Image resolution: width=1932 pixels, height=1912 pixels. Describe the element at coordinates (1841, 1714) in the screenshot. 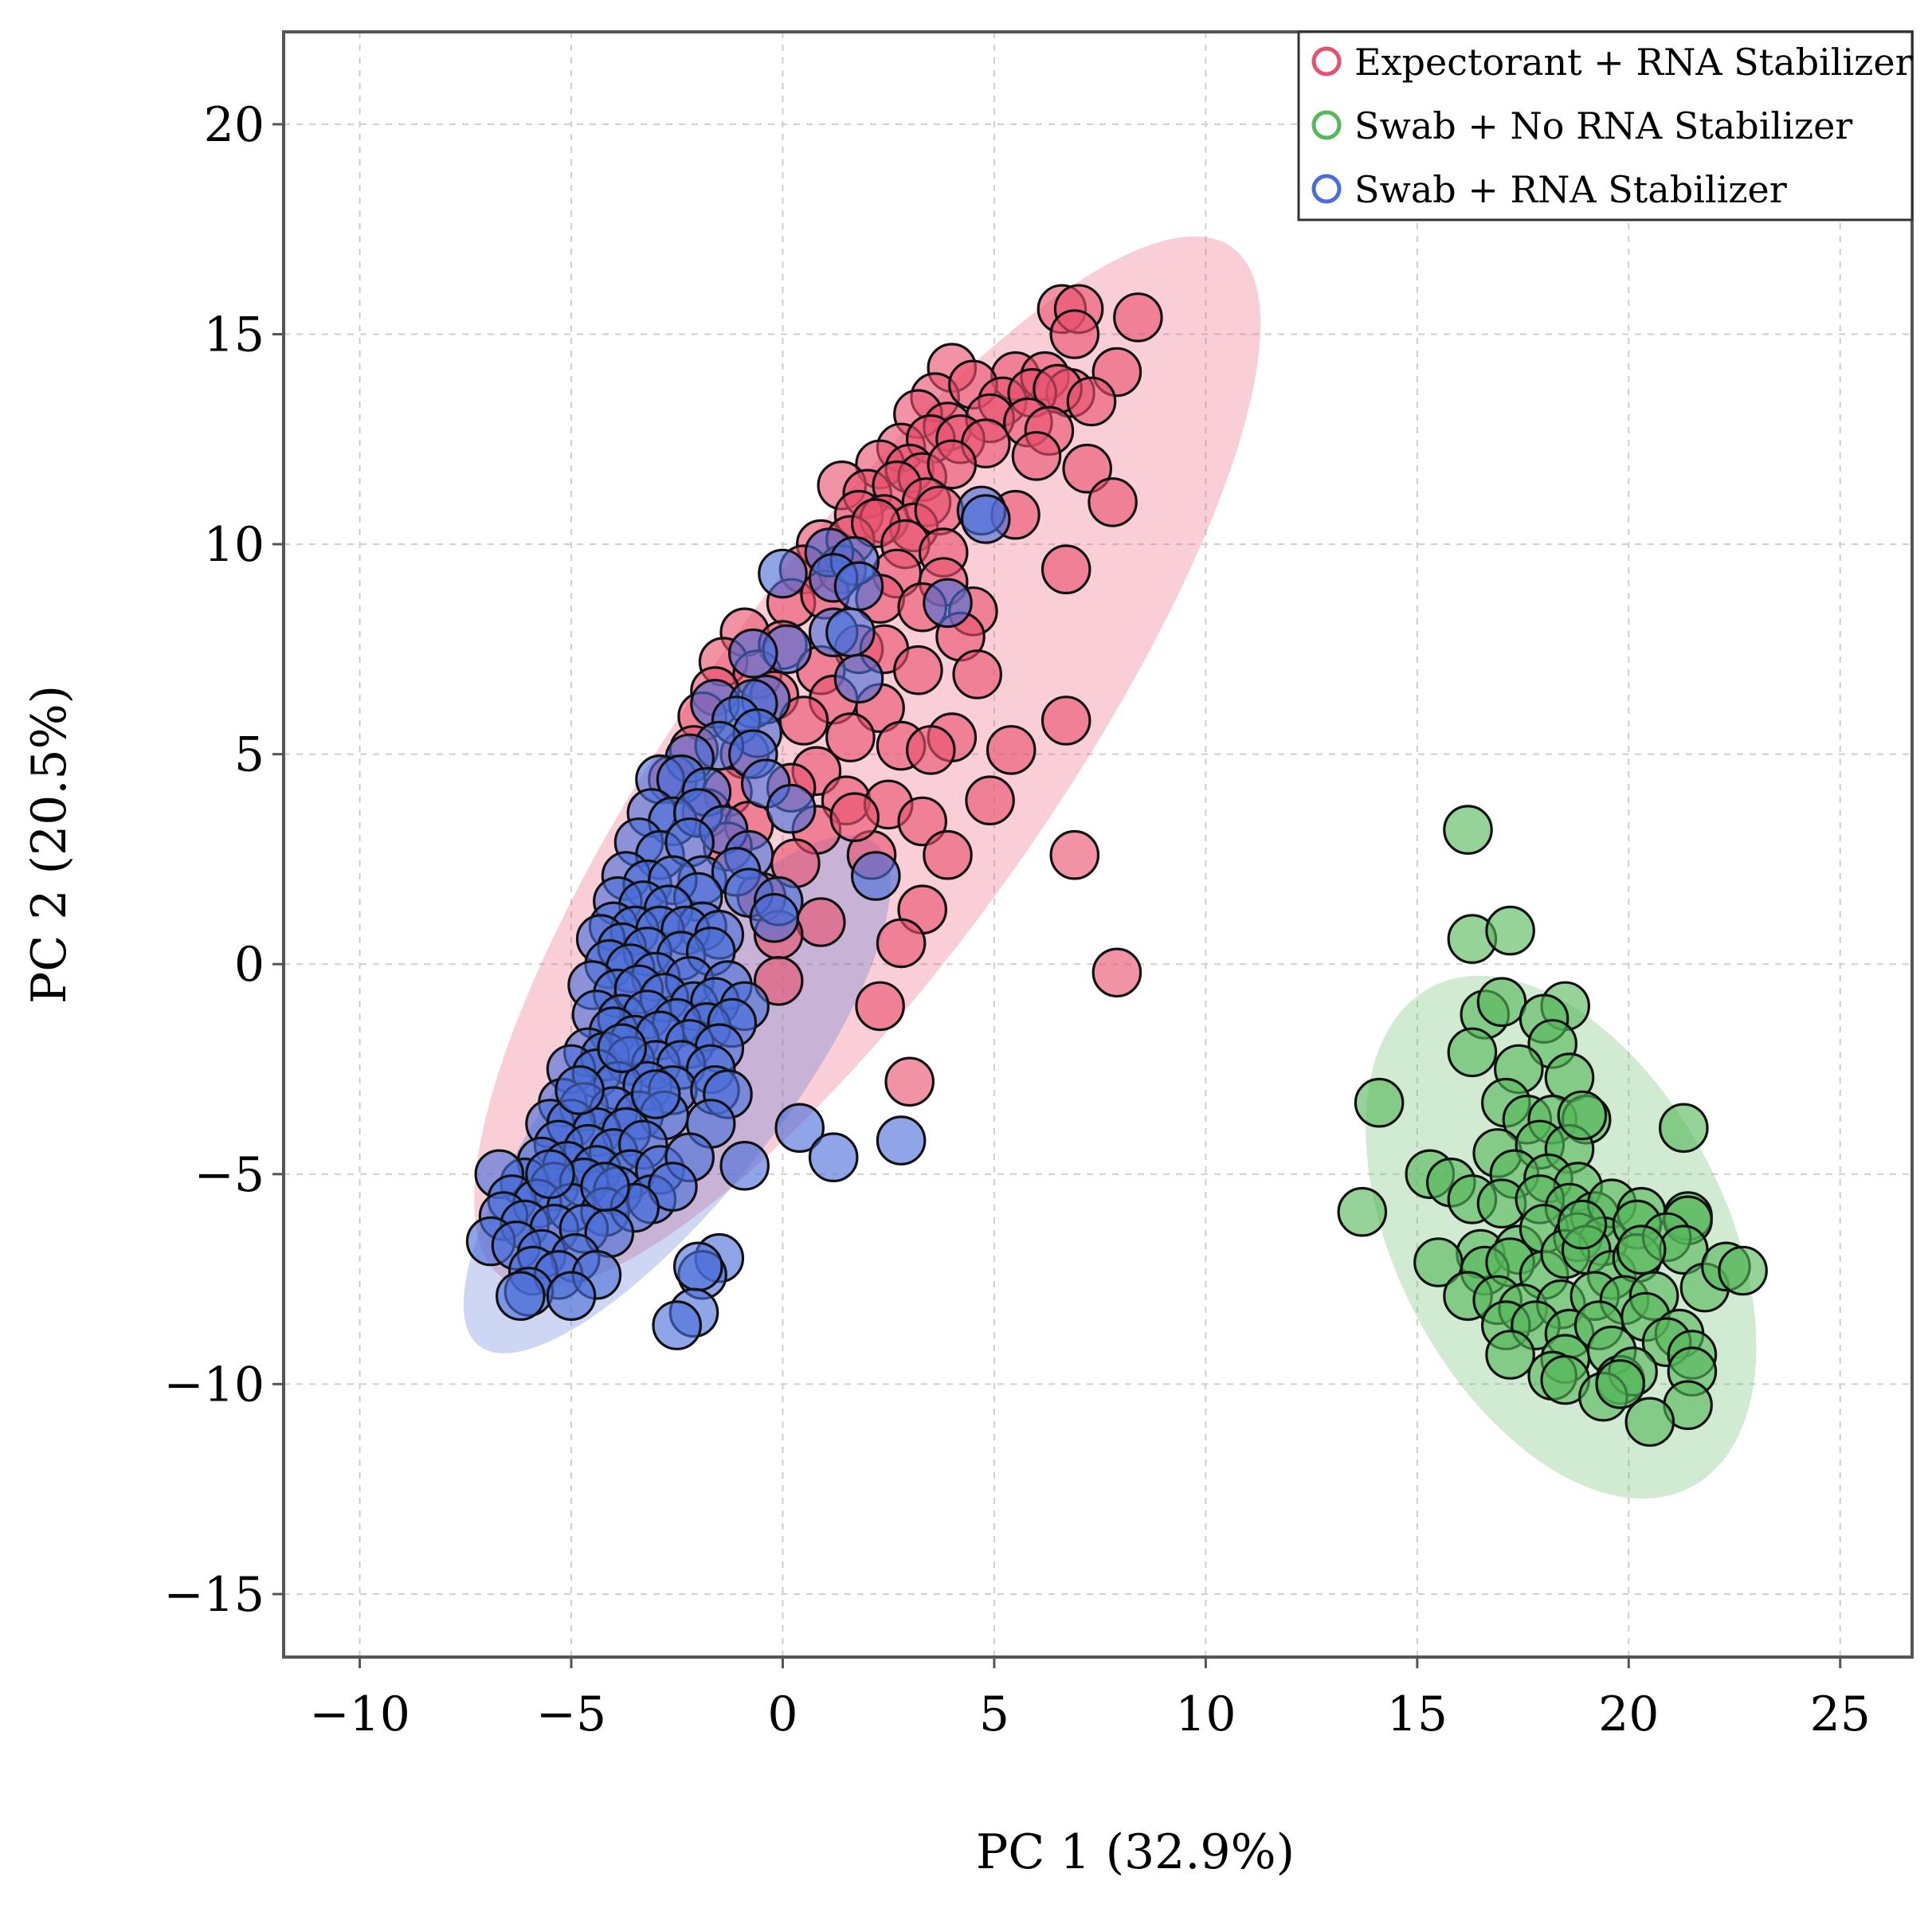

I see `x-tick-label: 25` at that location.